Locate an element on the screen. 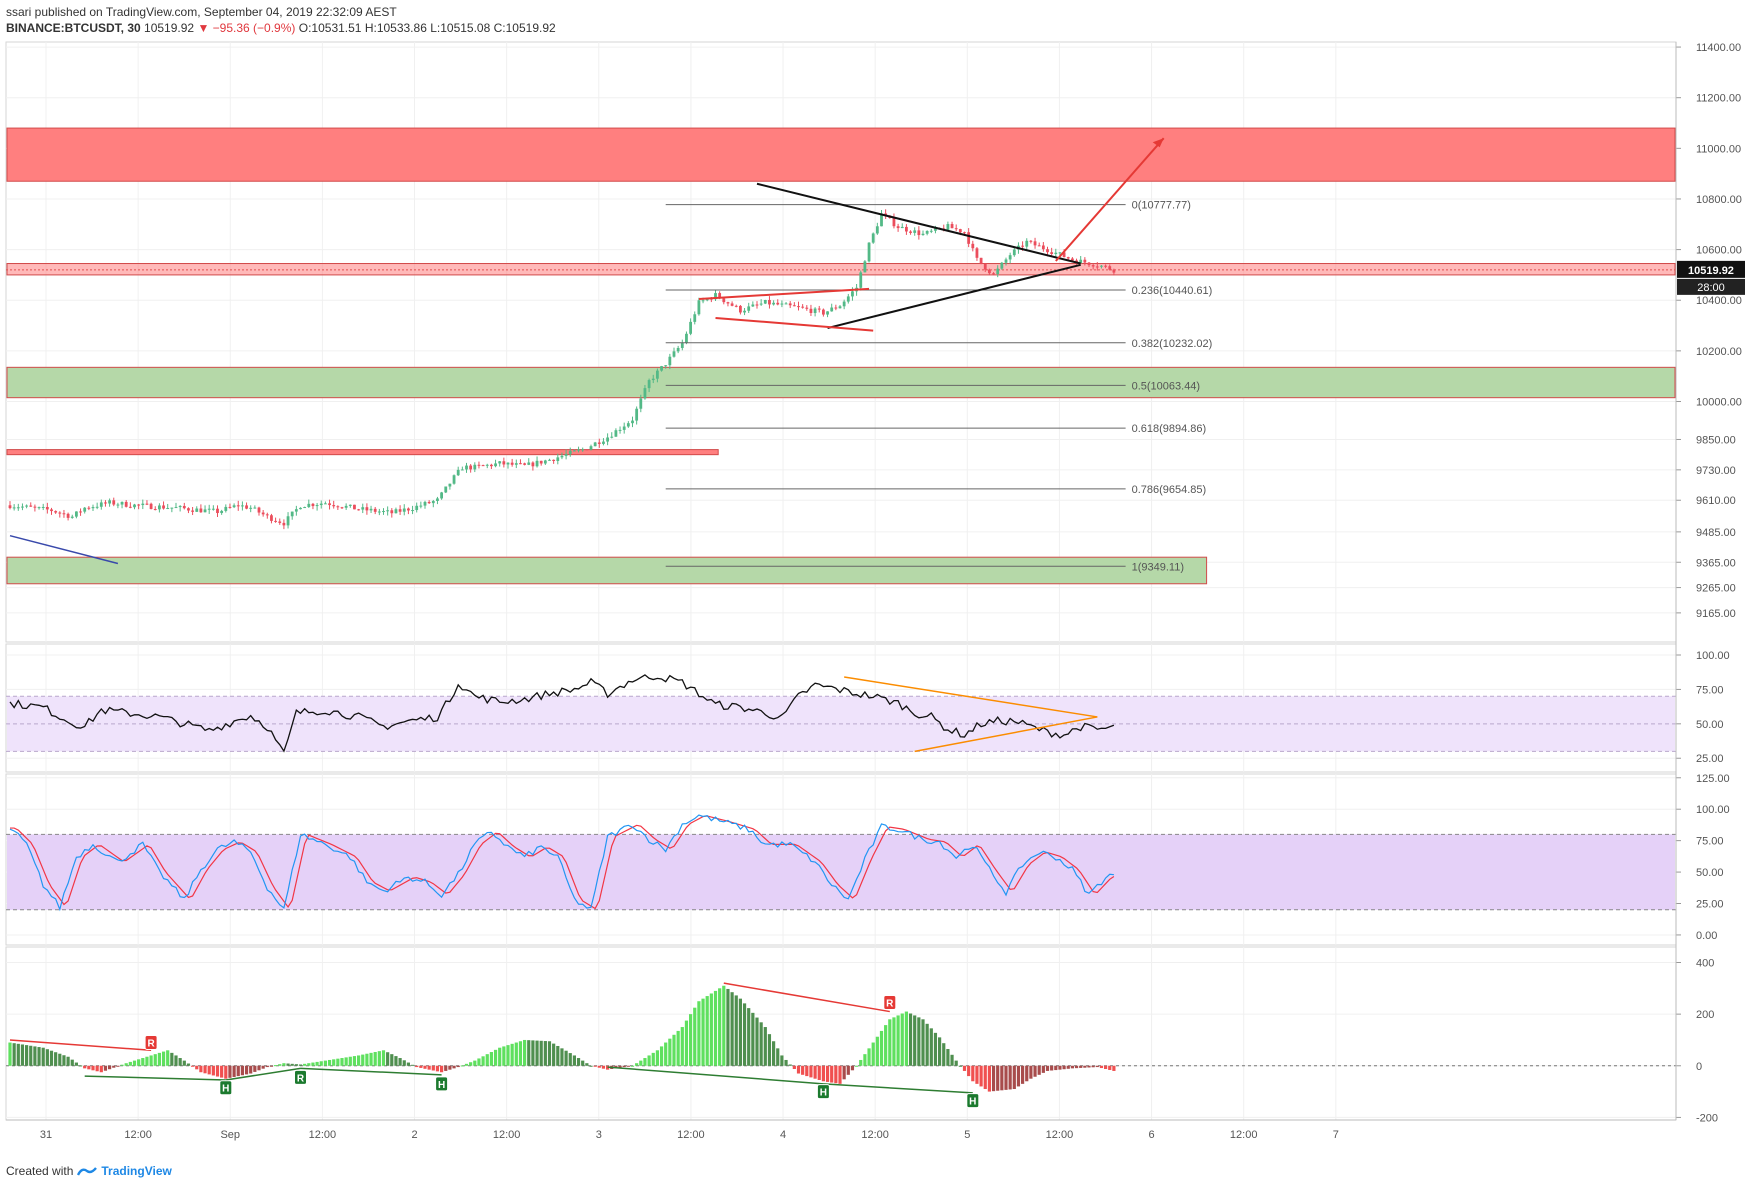 This screenshot has width=1746, height=1184. ohlc-open: O:10531.51 is located at coordinates (330, 28).